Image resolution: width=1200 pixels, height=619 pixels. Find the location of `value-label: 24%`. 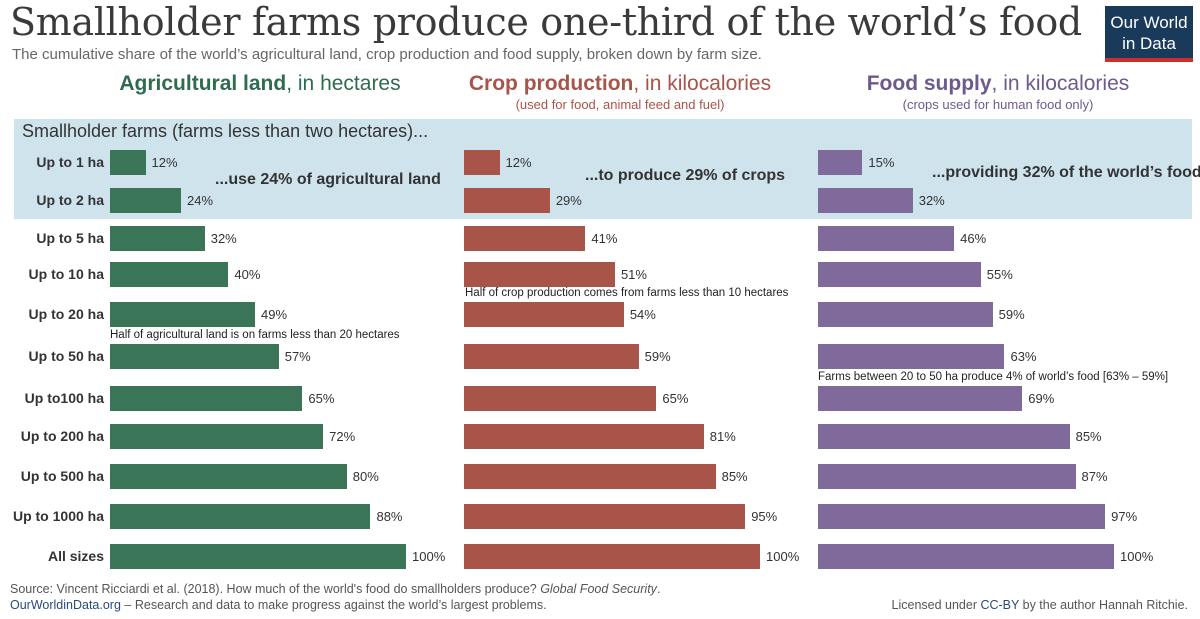

value-label: 24% is located at coordinates (200, 200).